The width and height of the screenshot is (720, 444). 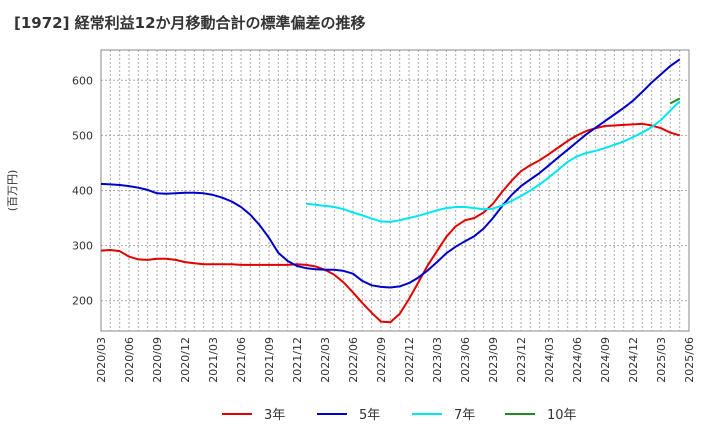 What do you see at coordinates (129, 360) in the screenshot?
I see `x-tick-label: 2020/06` at bounding box center [129, 360].